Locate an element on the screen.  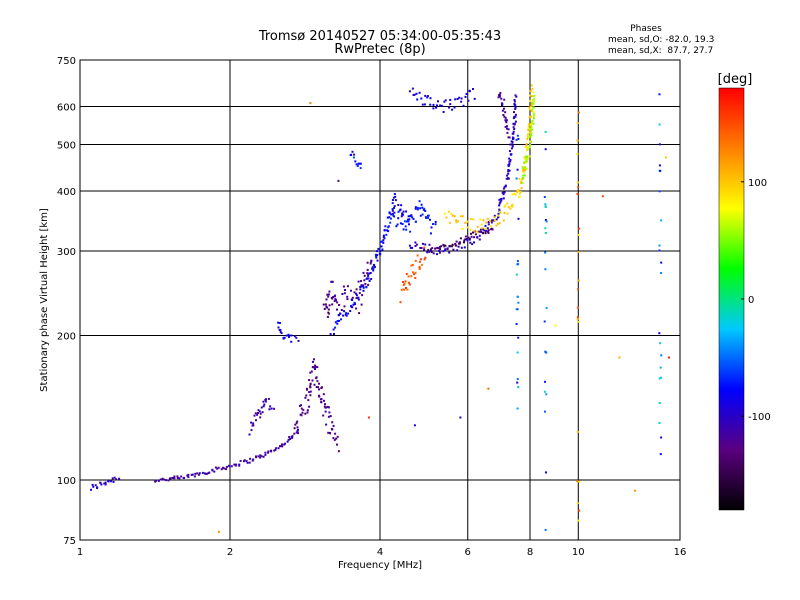
x-axis-ticks: 1 2 4 6 8 10 16 is located at coordinates (382, 552).